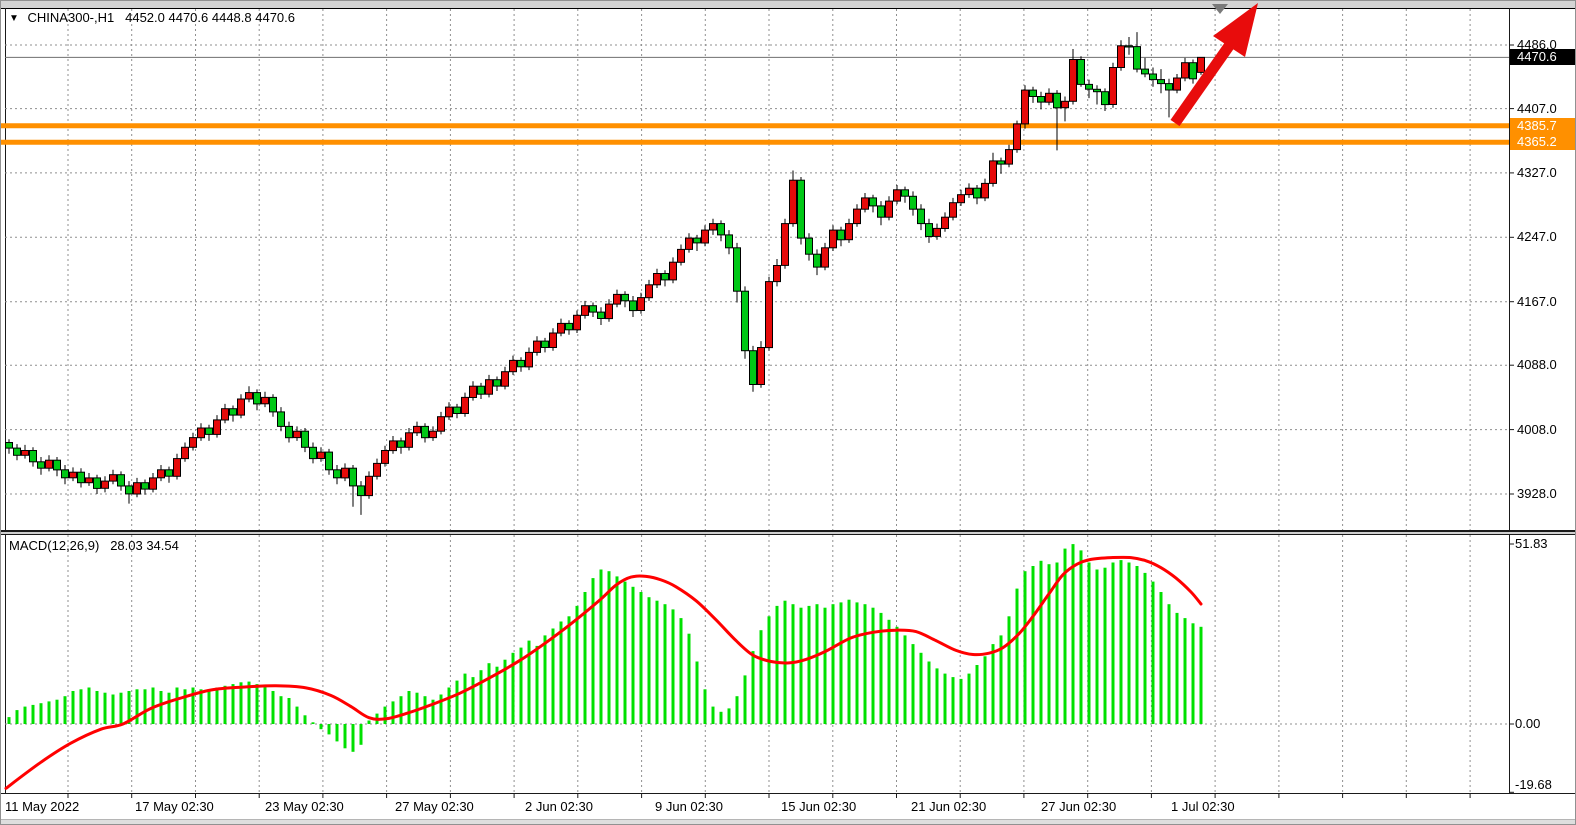 This screenshot has width=1576, height=825. I want to click on time-tick-label: 27 May 02:30, so click(434, 806).